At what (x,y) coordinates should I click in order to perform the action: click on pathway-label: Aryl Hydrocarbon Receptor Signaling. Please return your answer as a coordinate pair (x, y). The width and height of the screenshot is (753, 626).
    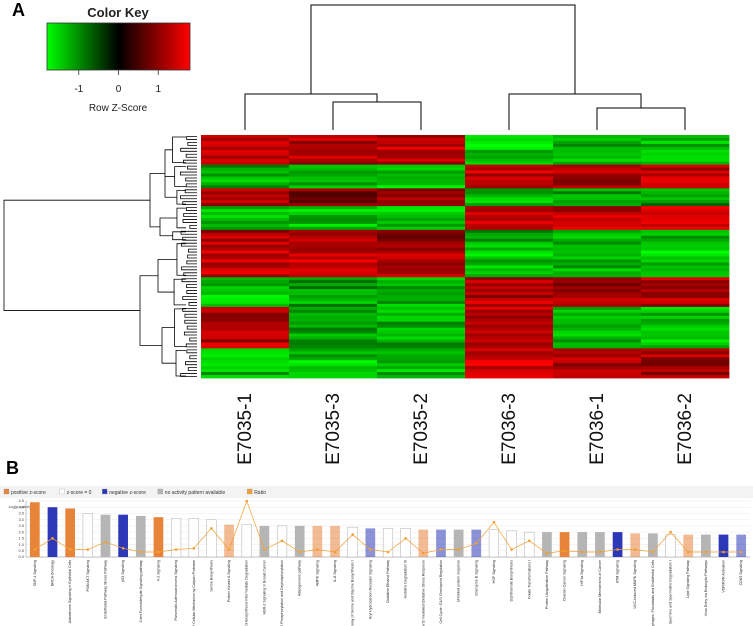
    Looking at the image, I should click on (370, 589).